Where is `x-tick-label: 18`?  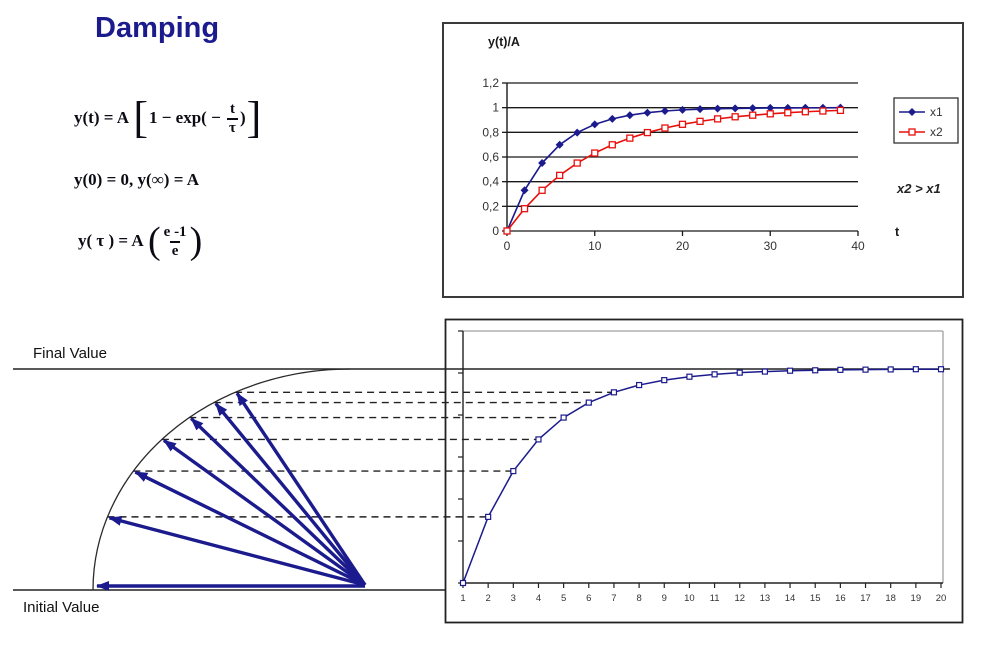 x-tick-label: 18 is located at coordinates (890, 598).